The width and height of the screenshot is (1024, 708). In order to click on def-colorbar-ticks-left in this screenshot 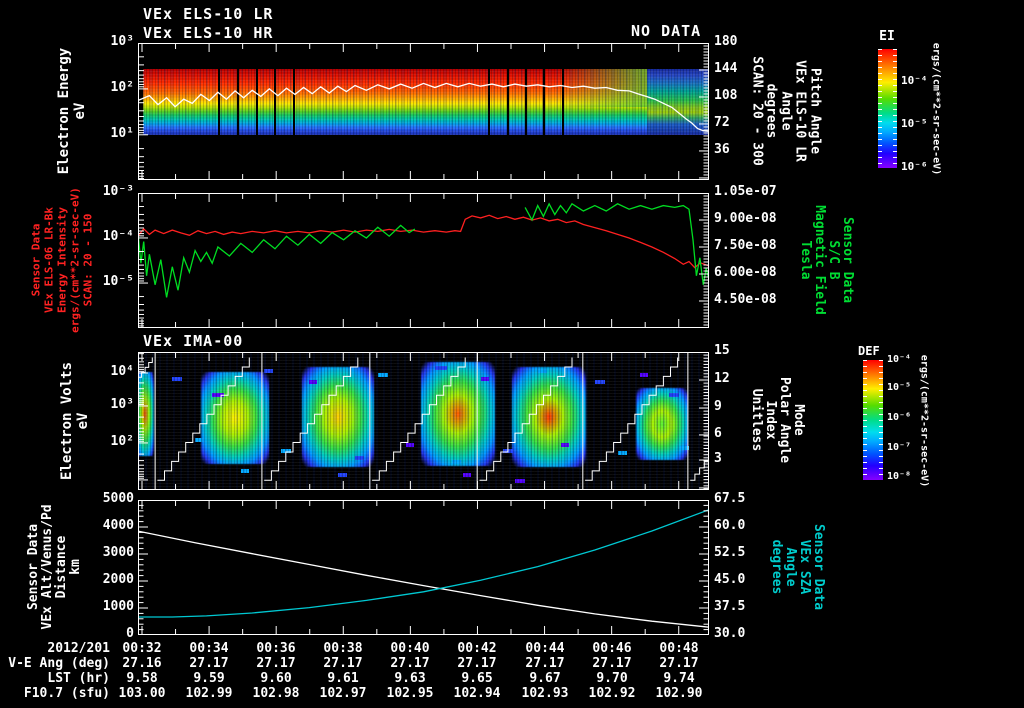, I will do `click(865, 420)`.